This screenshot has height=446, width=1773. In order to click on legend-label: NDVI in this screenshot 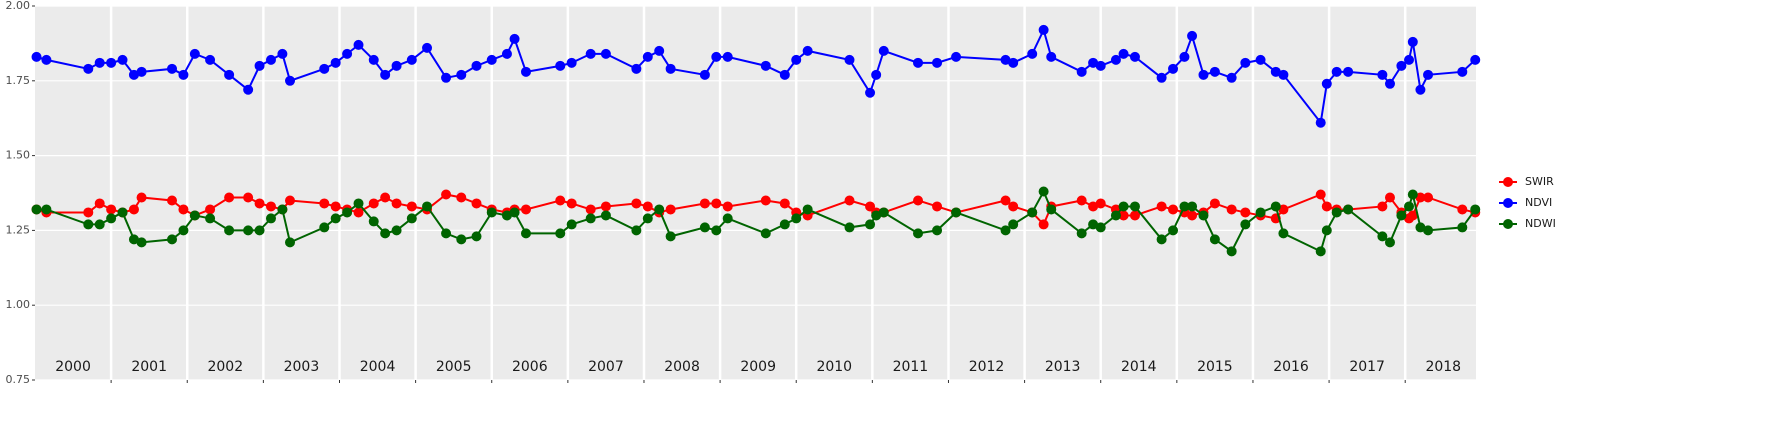, I will do `click(1538, 202)`.